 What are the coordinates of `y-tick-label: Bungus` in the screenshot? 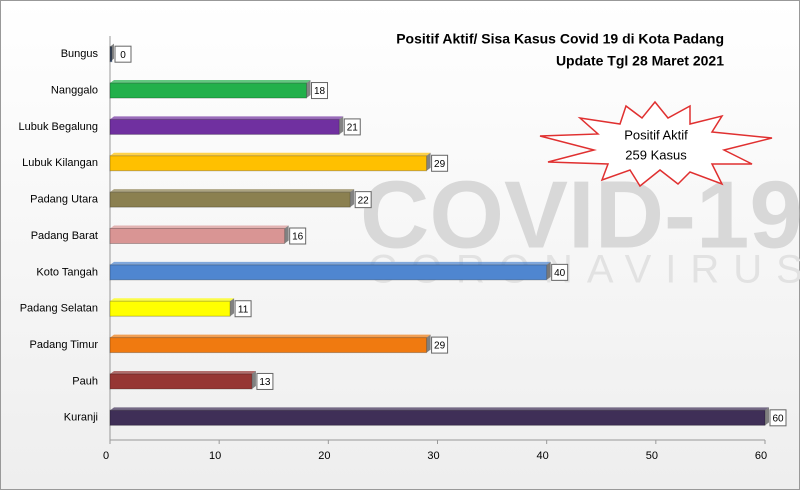 It's located at (80, 54).